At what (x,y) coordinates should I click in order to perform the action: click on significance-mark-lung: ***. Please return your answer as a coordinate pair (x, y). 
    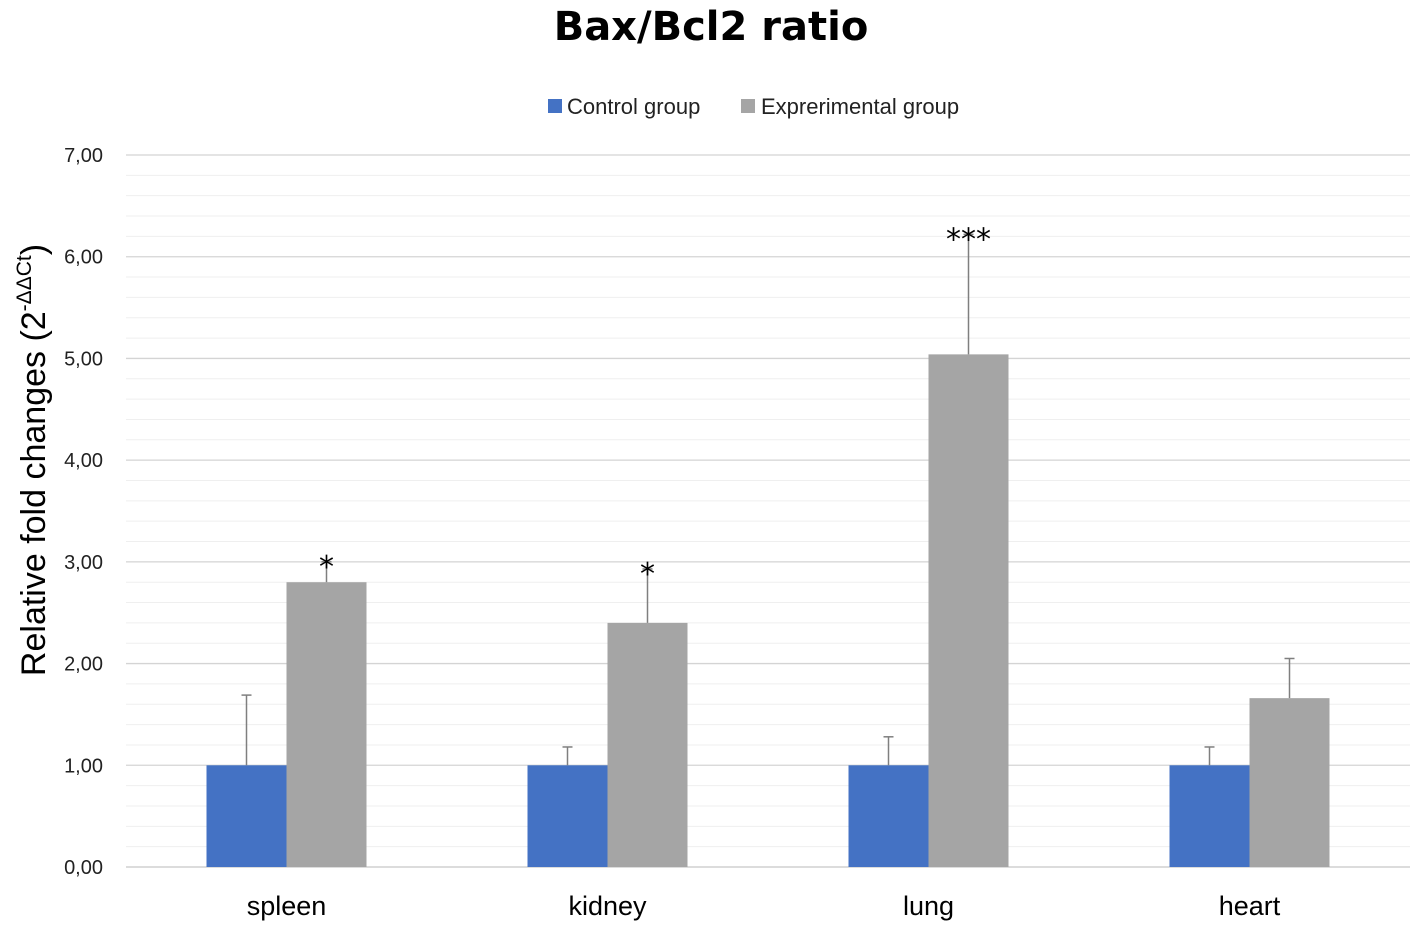
    Looking at the image, I should click on (968, 239).